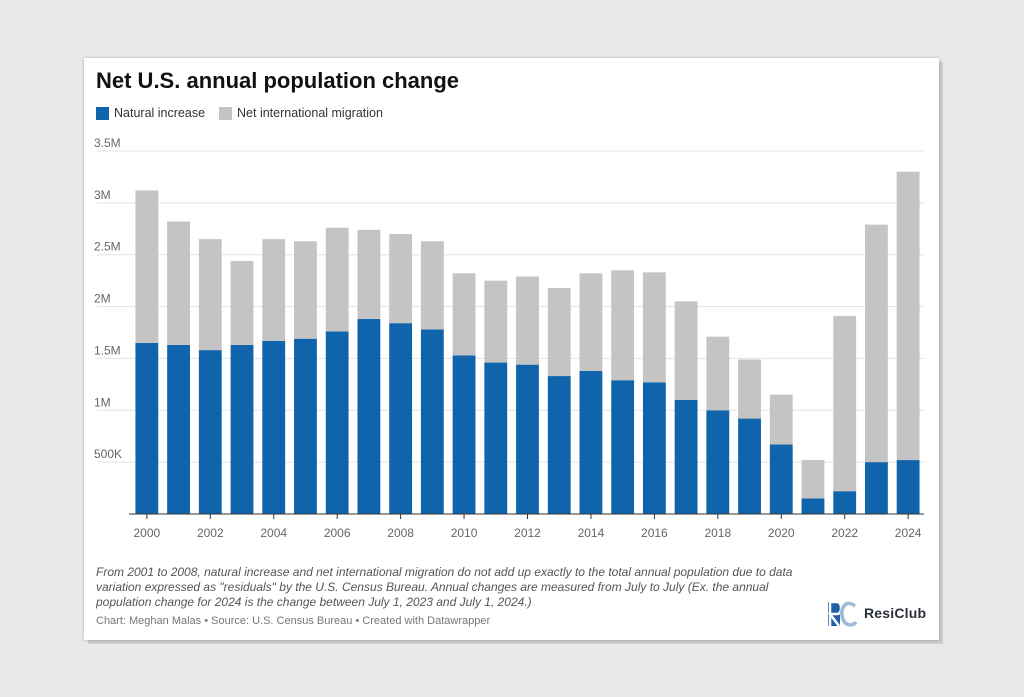  Describe the element at coordinates (717, 533) in the screenshot. I see `x-tick-label: 2018` at that location.